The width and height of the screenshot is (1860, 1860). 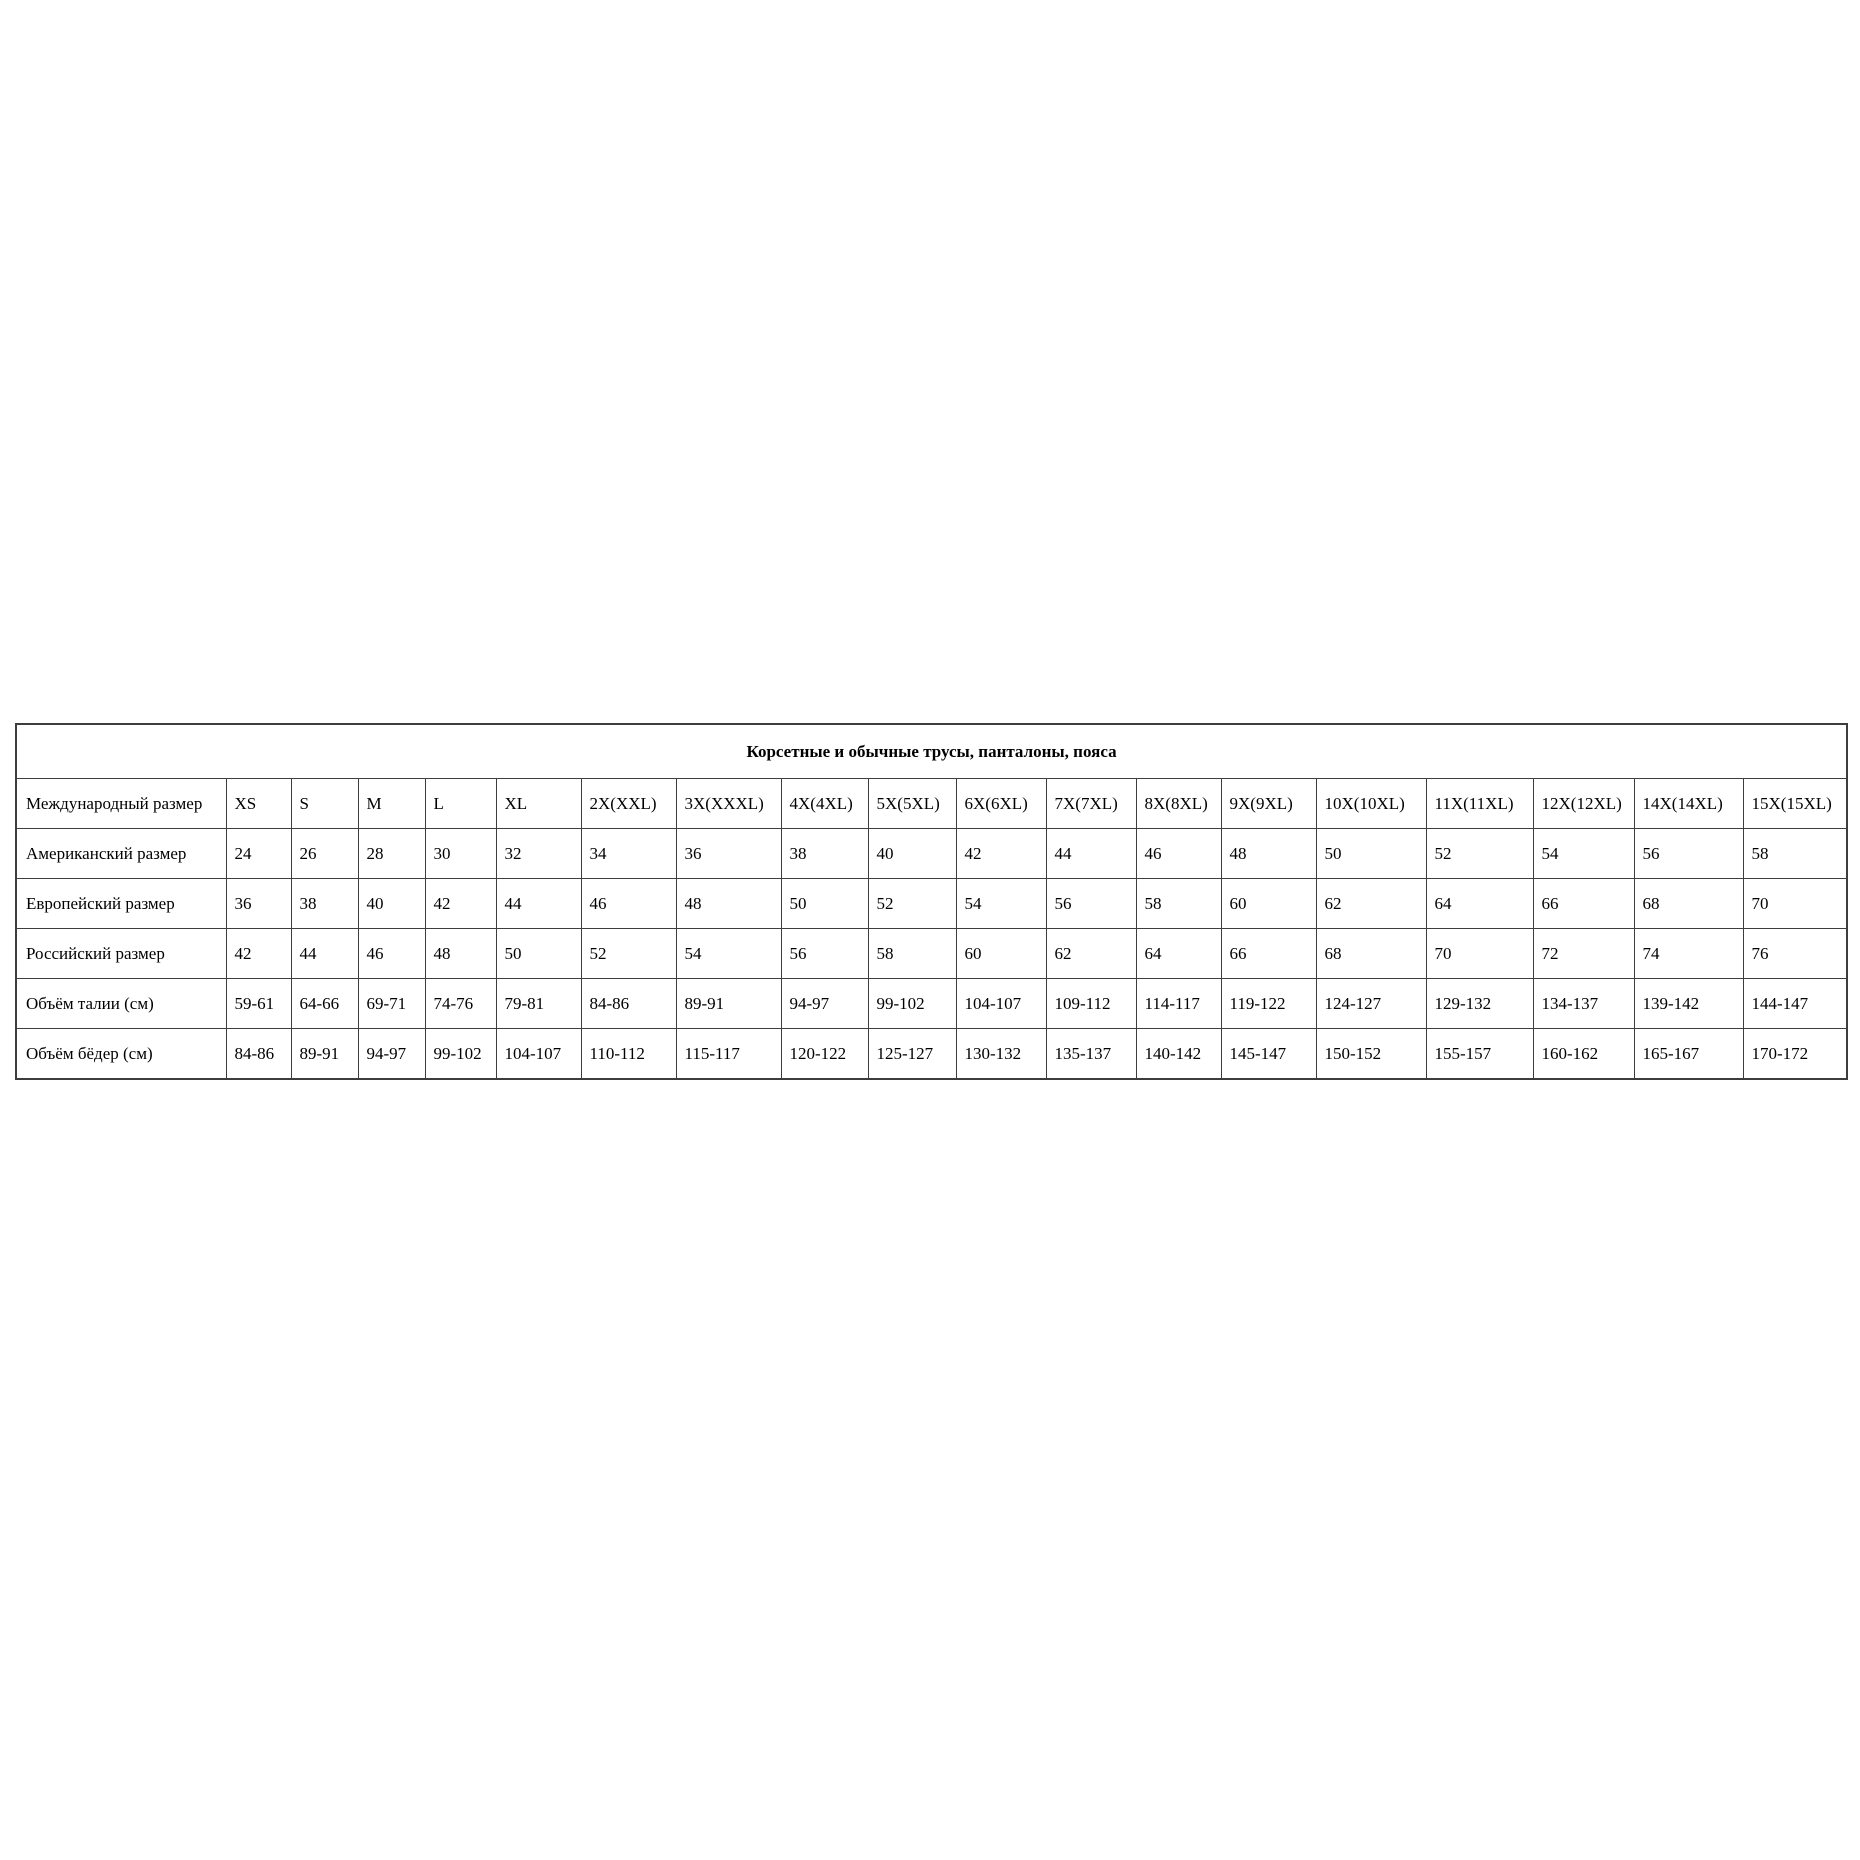 I want to click on table-cell: 24, so click(x=258, y=853).